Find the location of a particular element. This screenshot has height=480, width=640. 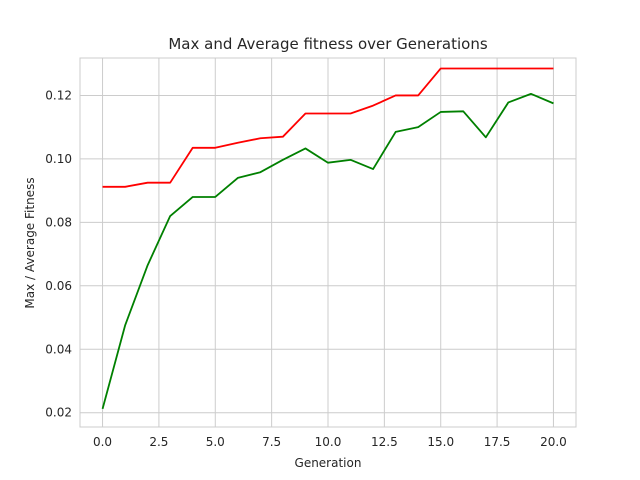

x-tick-label: 10.0 is located at coordinates (328, 442).